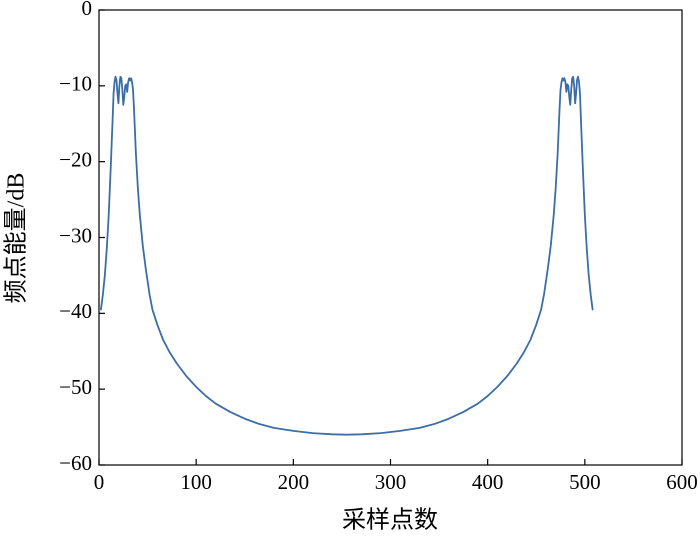 The image size is (700, 536). What do you see at coordinates (391, 482) in the screenshot?
I see `x-tick-label: 300` at bounding box center [391, 482].